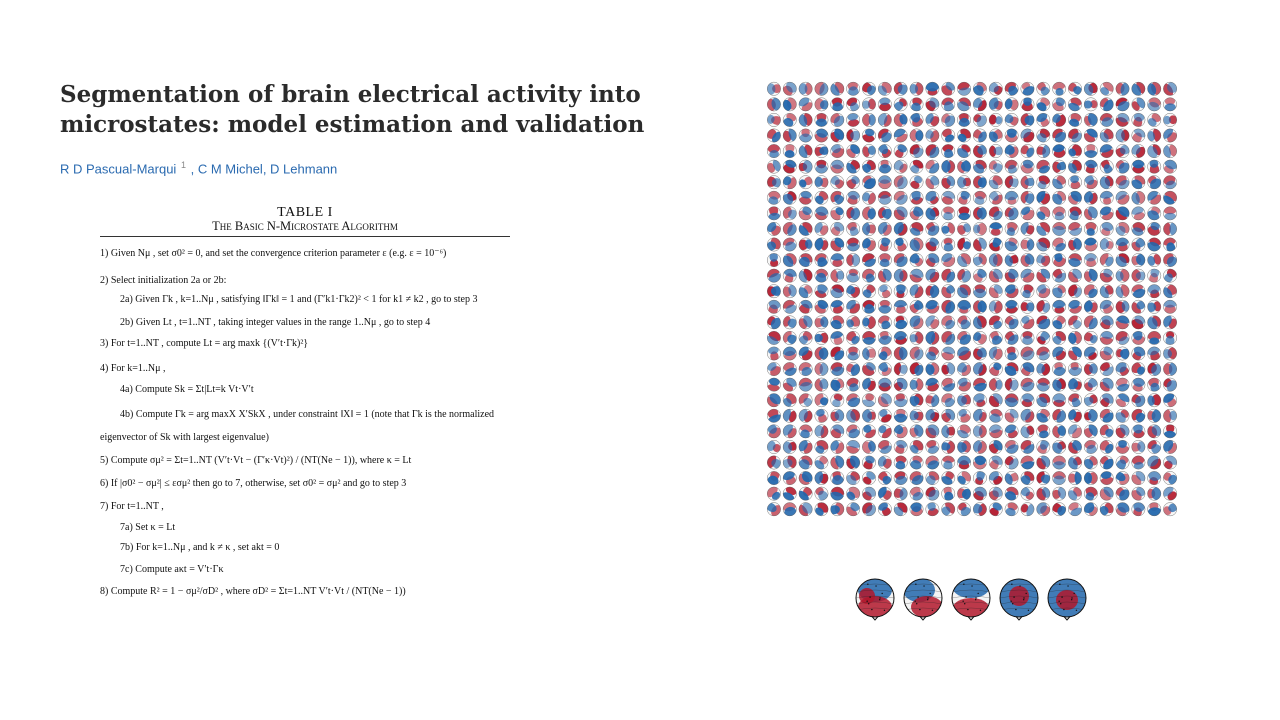 This screenshot has height=720, width=1280. I want to click on microstate-maps-figure, so click(973, 599).